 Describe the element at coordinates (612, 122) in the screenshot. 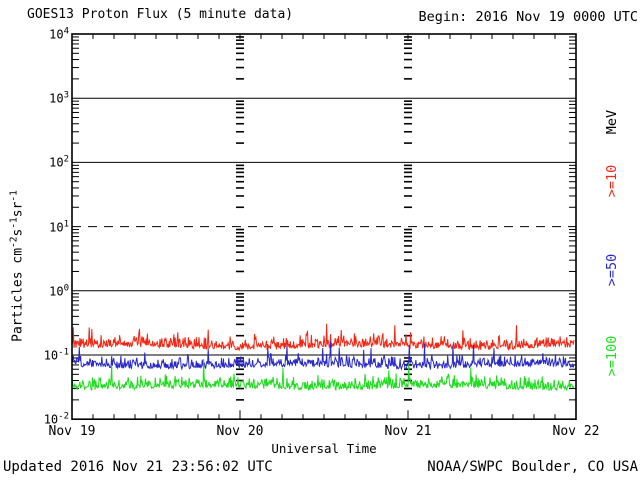

I see `legend-unit-mev: MeV` at that location.